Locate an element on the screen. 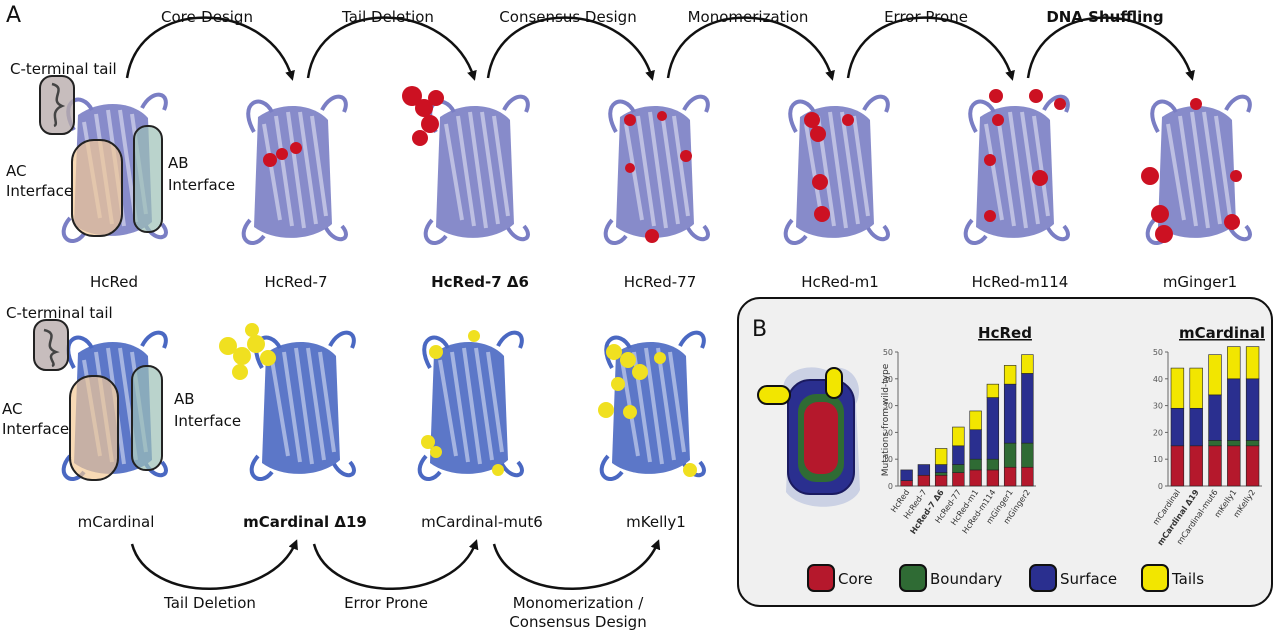  ac-interface-label-top: Interface is located at coordinates (39, 191).